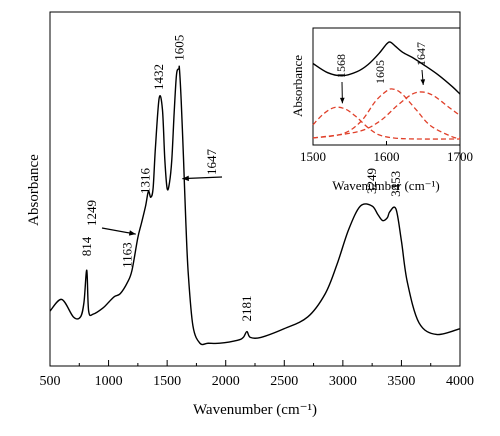 The image size is (500, 436). What do you see at coordinates (226, 381) in the screenshot?
I see `main-x-tick-label: 2000` at bounding box center [226, 381].